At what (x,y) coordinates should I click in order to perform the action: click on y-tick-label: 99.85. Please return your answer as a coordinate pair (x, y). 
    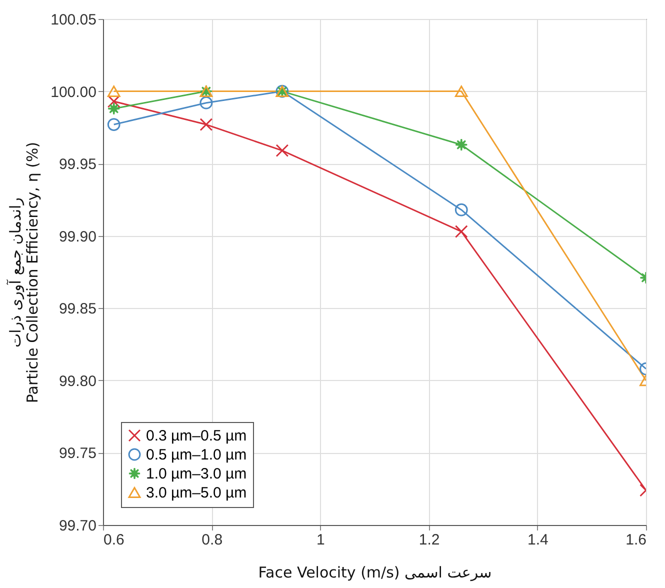
    Looking at the image, I should click on (77, 309).